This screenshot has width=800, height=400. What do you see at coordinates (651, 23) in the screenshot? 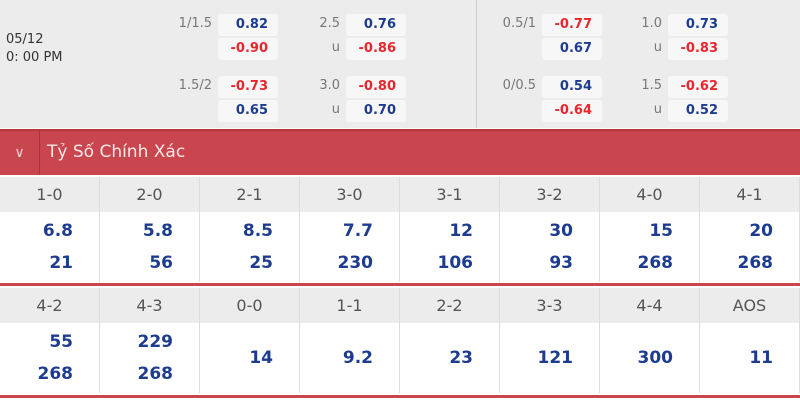
I see `over-under-line: 1.0` at bounding box center [651, 23].